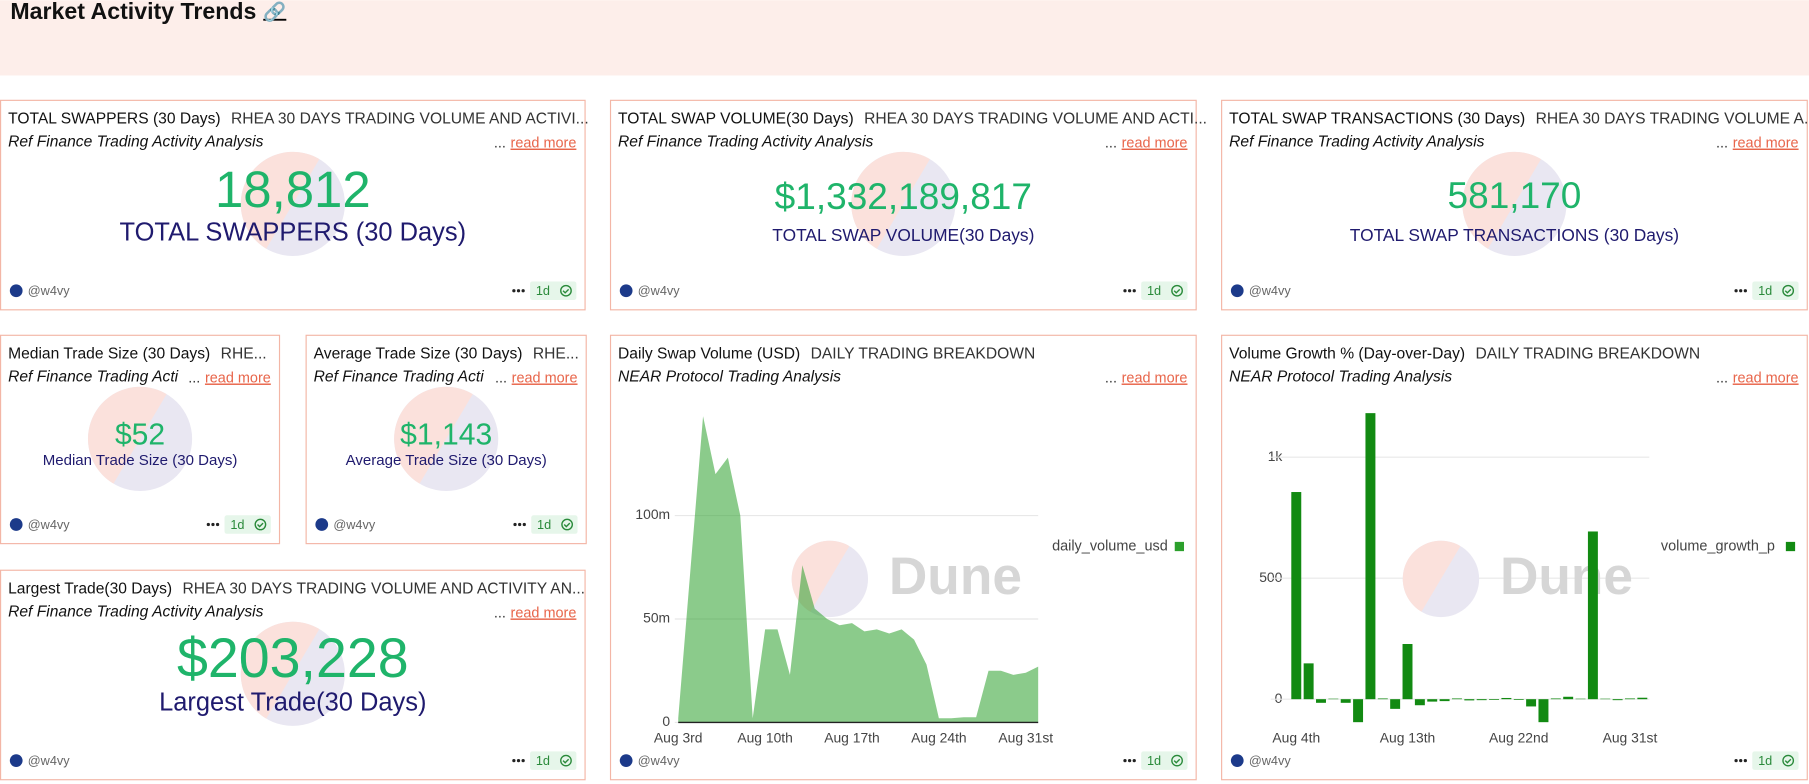  Describe the element at coordinates (656, 618) in the screenshot. I see `y-tick-label: 50m` at that location.